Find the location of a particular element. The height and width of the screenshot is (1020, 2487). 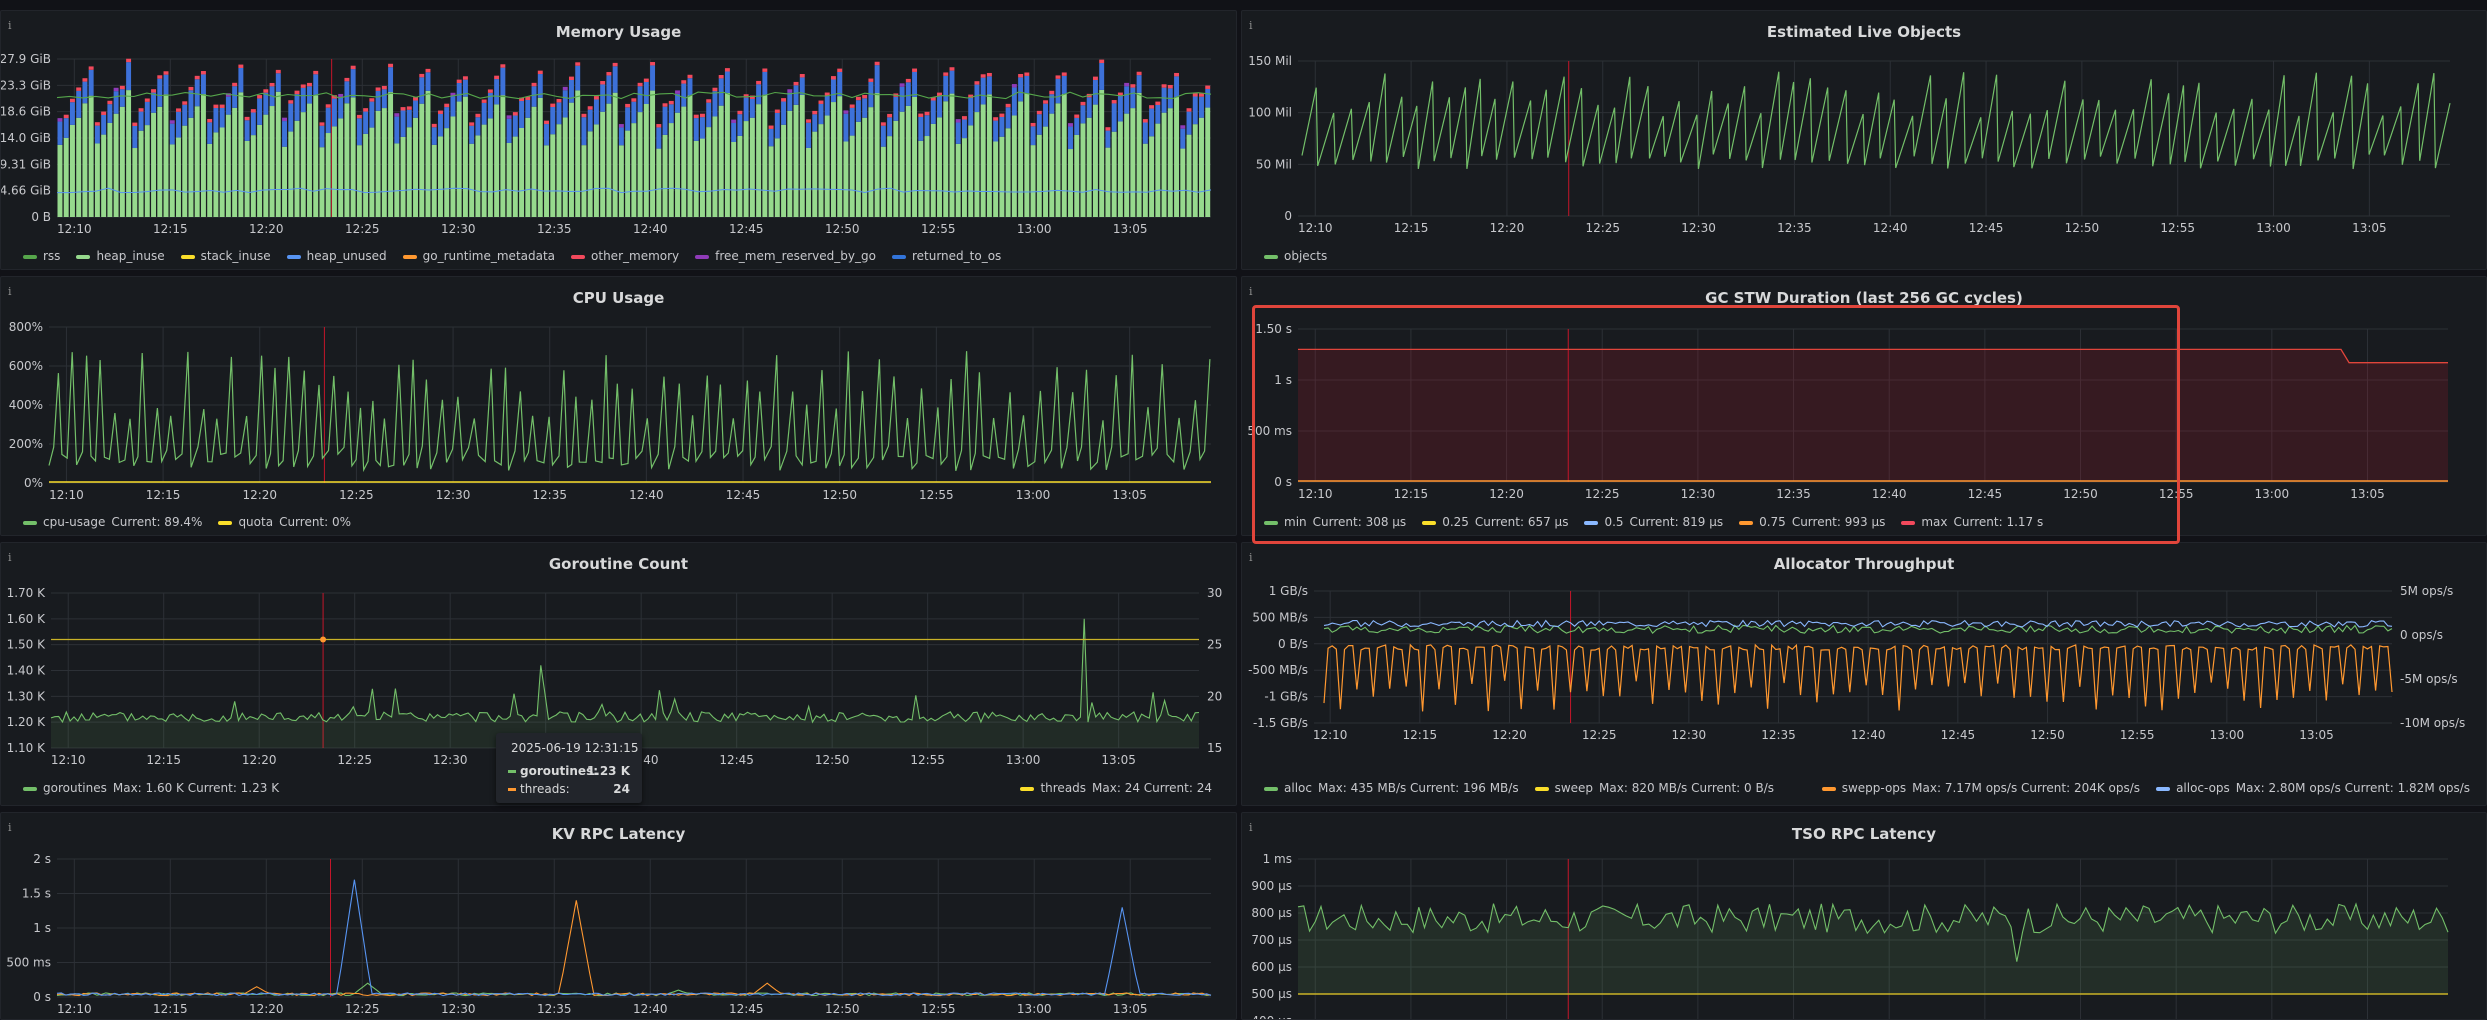

legend-item: cpu-usage Current: 89.4% is located at coordinates (112, 522).